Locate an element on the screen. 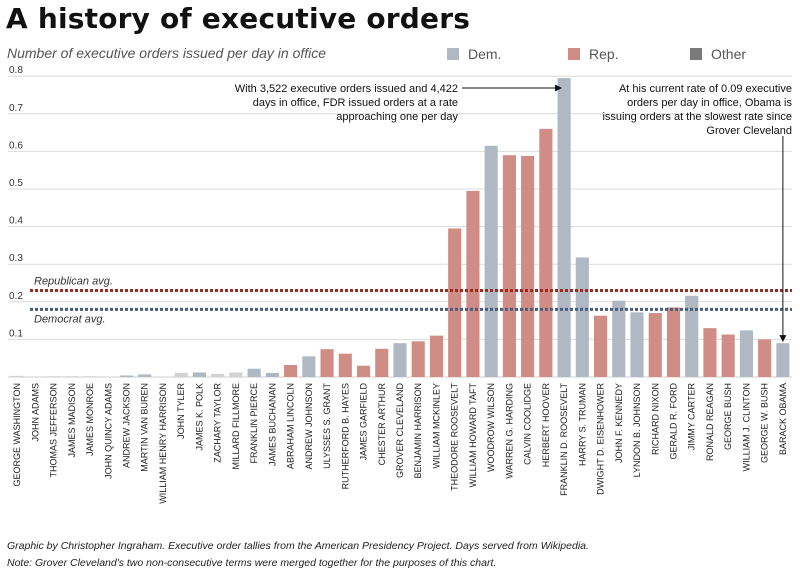 The height and width of the screenshot is (576, 800). x-tick-label: WILLIAM HOWARD TAFT is located at coordinates (473, 435).